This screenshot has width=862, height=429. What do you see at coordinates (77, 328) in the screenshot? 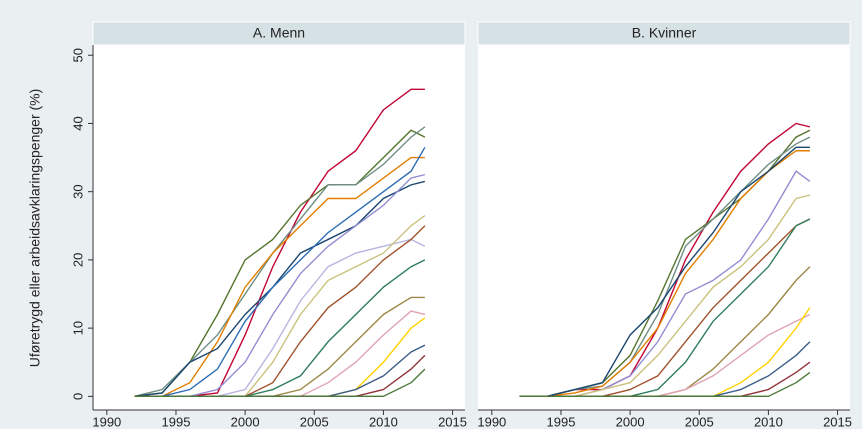
I see `y-tick-label: 10` at bounding box center [77, 328].